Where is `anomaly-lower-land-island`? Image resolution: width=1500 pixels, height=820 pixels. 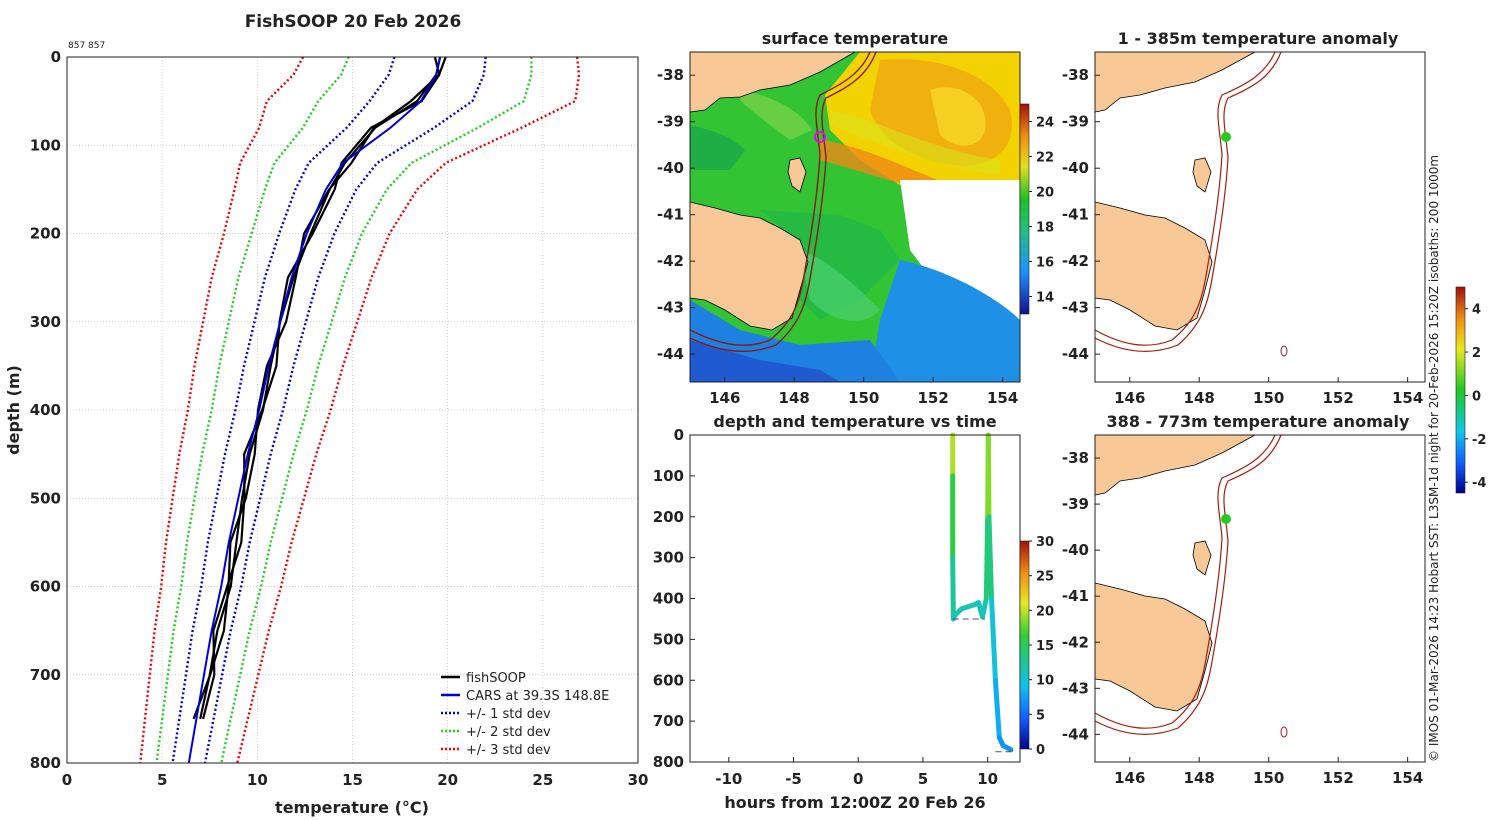
anomaly-lower-land-island is located at coordinates (1202, 558).